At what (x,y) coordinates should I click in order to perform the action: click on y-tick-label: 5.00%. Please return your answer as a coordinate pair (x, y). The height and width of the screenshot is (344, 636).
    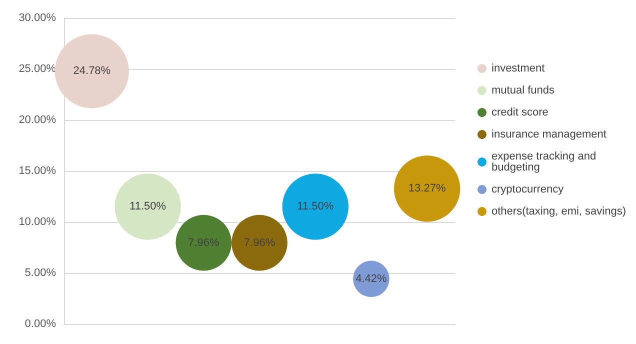
    Looking at the image, I should click on (40, 273).